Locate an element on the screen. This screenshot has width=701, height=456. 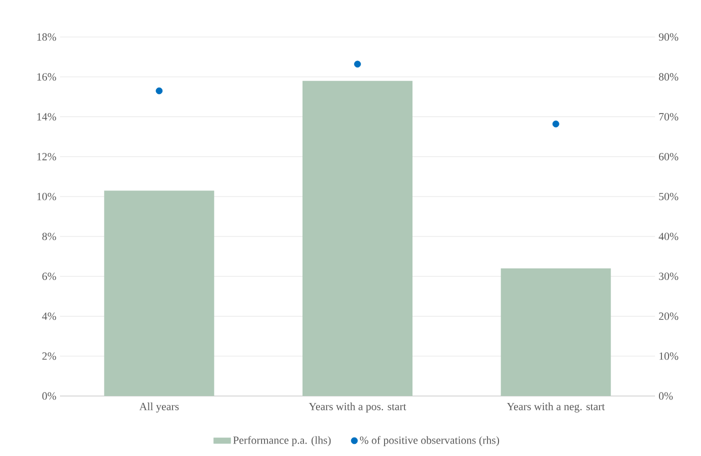
y-tick-label: 16% is located at coordinates (46, 77).